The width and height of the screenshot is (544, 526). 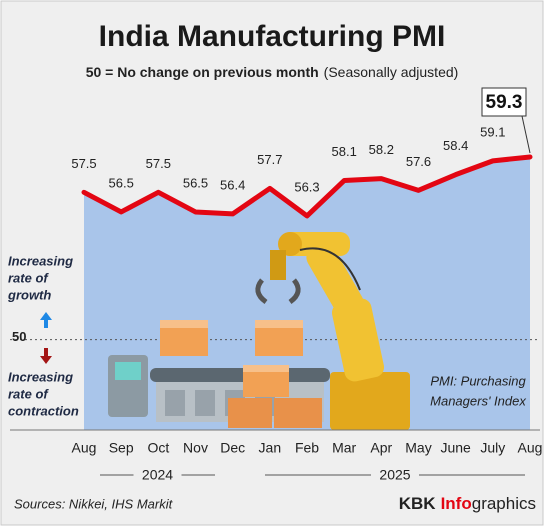 What do you see at coordinates (232, 448) in the screenshot?
I see `x-tick-label: Dec` at bounding box center [232, 448].